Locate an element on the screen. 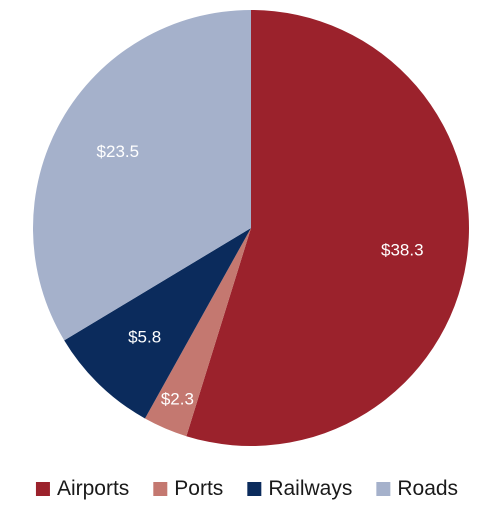 The height and width of the screenshot is (508, 494). slice-label-ports: $2.3 is located at coordinates (177, 398).